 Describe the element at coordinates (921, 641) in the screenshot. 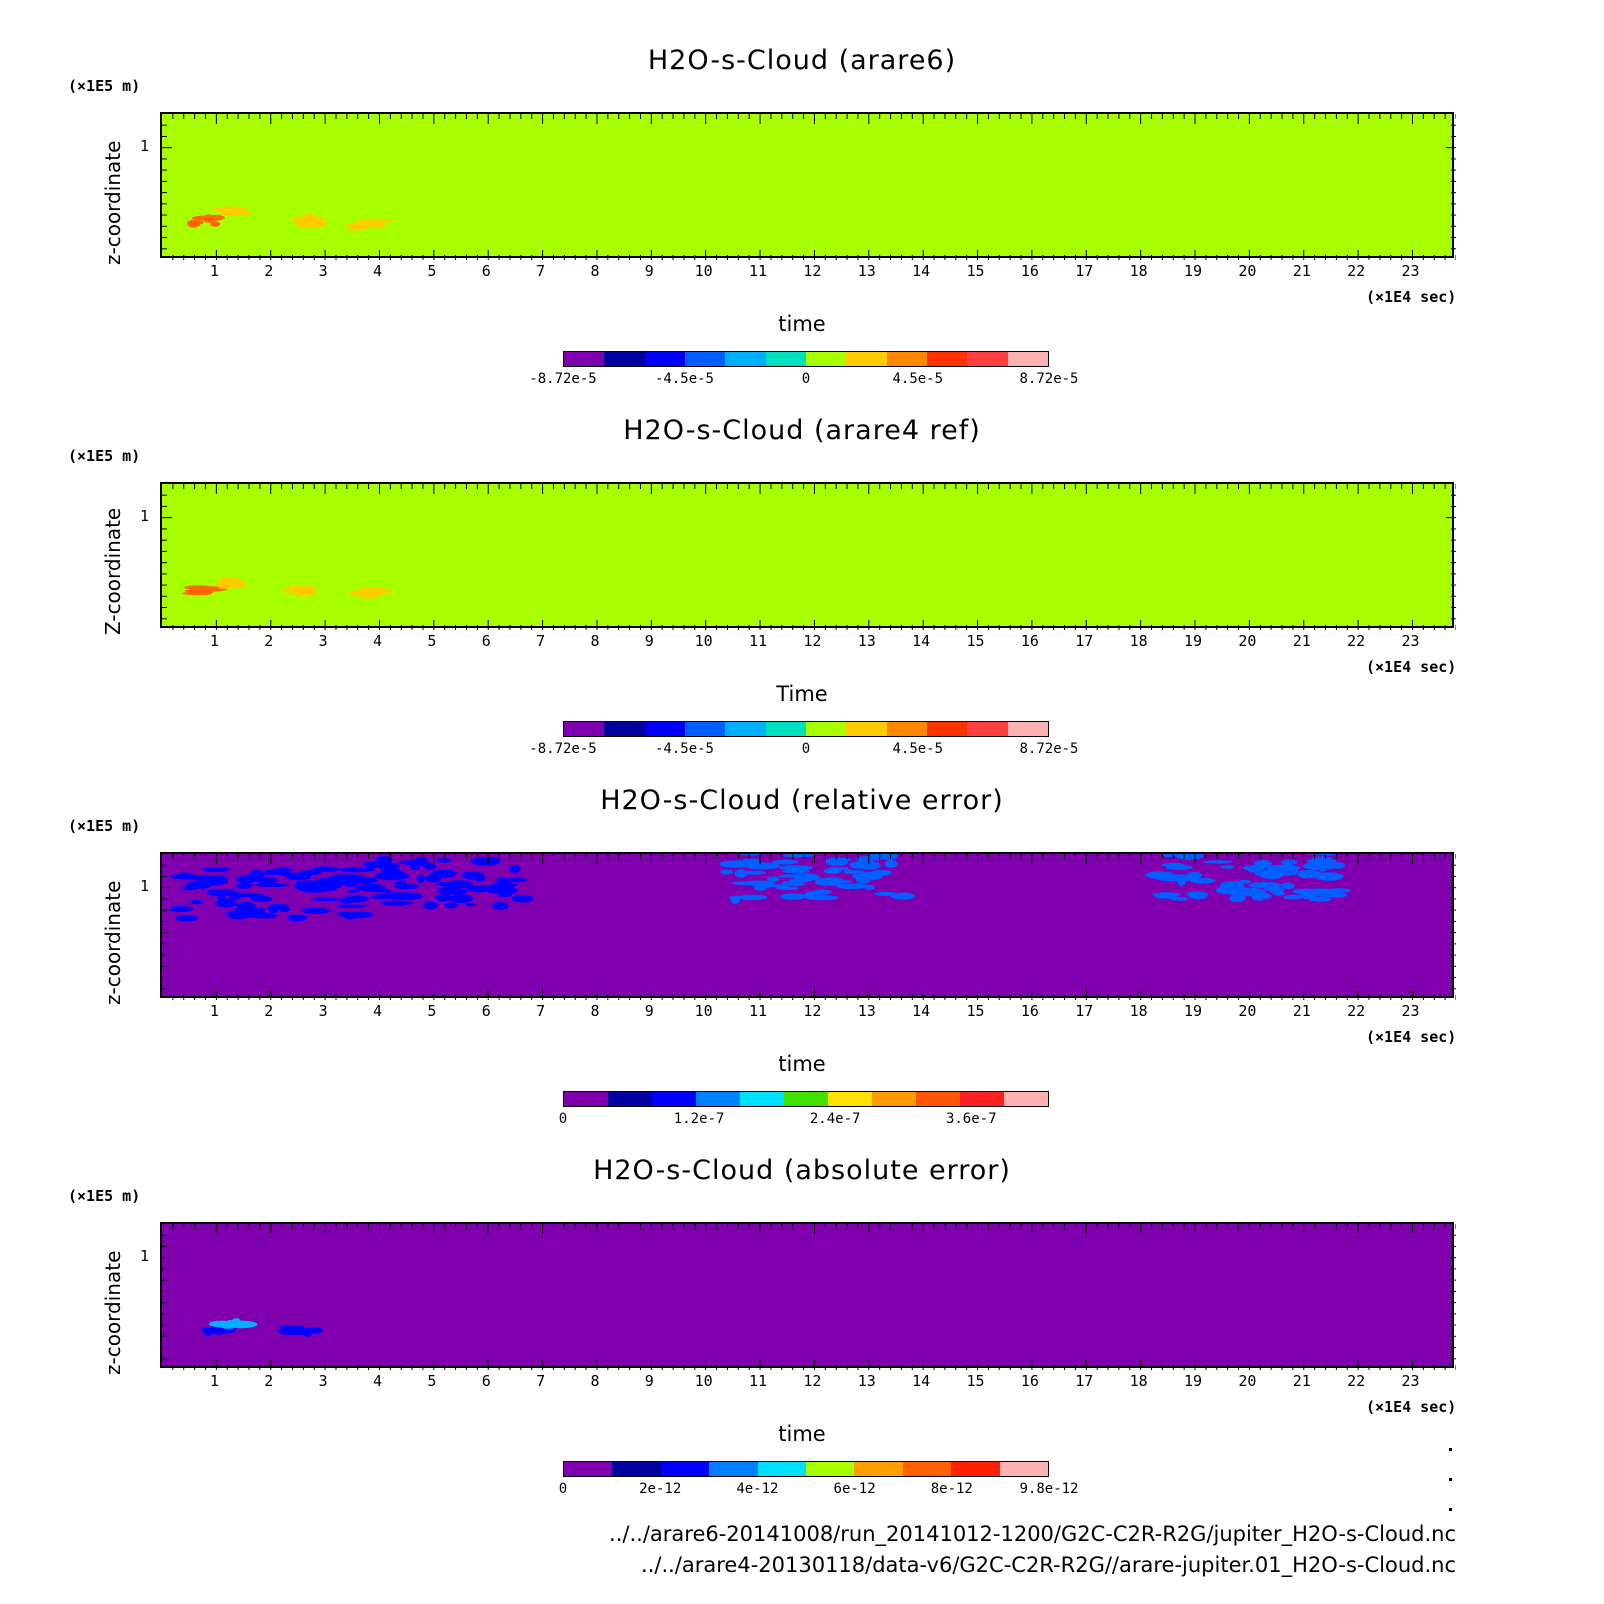

I see `x-tick-label: 14` at that location.